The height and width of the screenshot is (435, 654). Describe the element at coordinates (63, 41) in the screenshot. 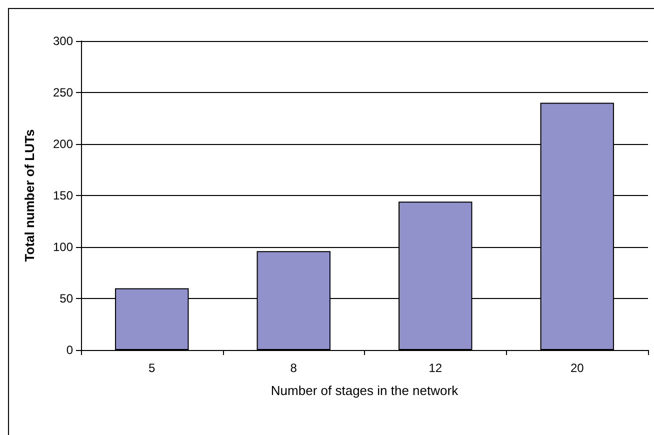

I see `y-tick-label: 300` at that location.